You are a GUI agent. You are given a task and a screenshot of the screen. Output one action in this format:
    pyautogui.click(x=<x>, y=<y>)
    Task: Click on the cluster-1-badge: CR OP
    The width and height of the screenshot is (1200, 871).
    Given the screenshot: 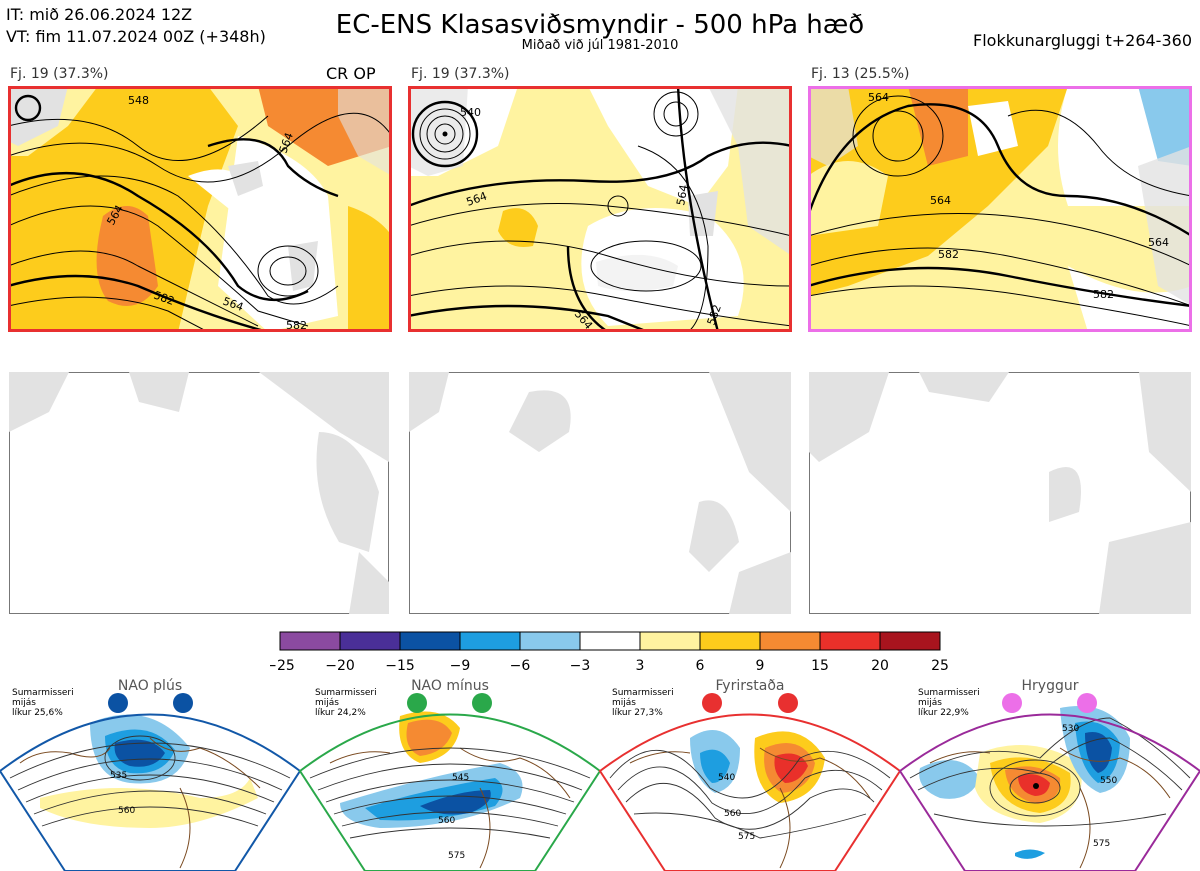 What is the action you would take?
    pyautogui.click(x=351, y=73)
    